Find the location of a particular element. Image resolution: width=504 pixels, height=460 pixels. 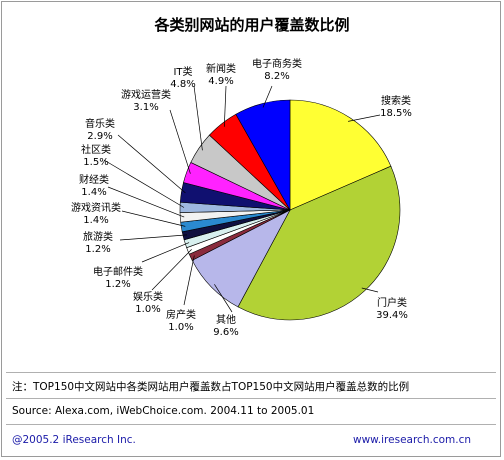

slice-value-label: 8.2% is located at coordinates (276, 76).